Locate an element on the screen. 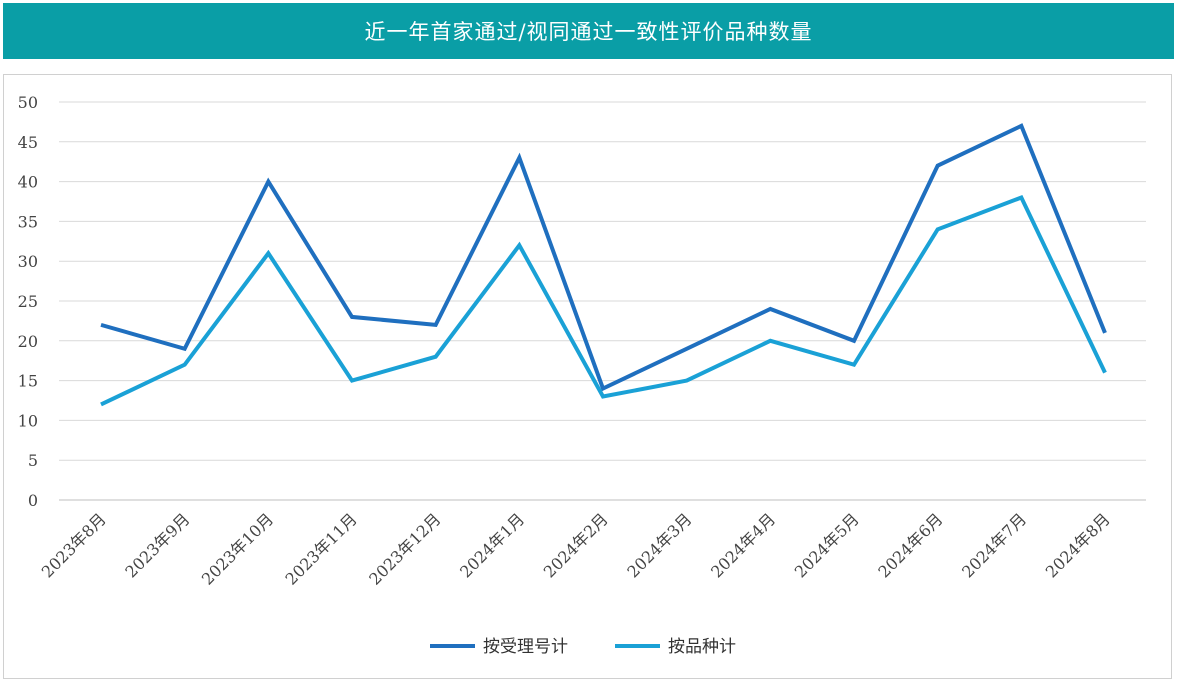  x-tick-label: 2024年1月 is located at coordinates (492, 545).